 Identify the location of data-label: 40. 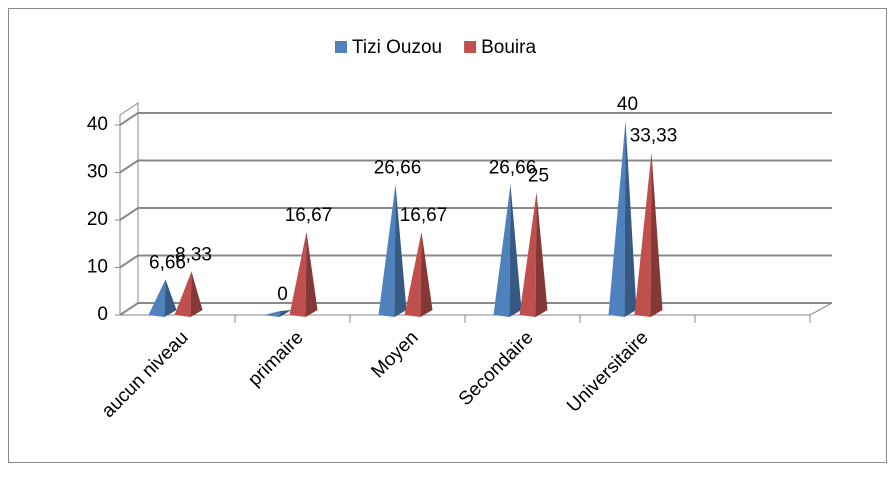
(627, 104).